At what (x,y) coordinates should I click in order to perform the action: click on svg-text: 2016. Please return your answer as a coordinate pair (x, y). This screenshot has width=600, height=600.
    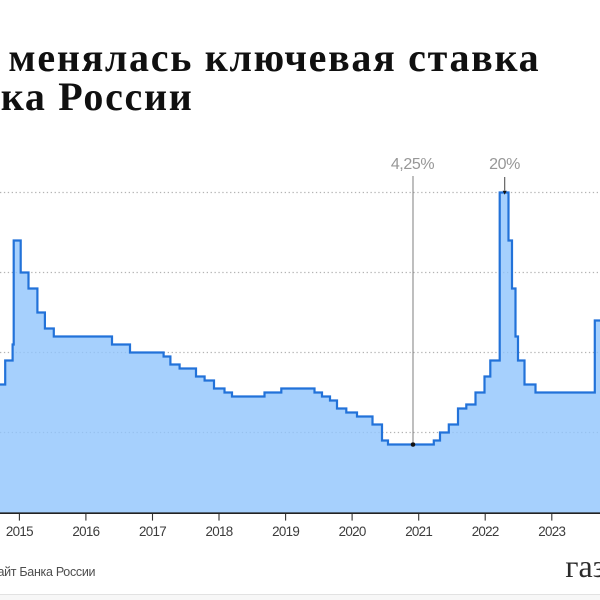
    Looking at the image, I should click on (85, 531).